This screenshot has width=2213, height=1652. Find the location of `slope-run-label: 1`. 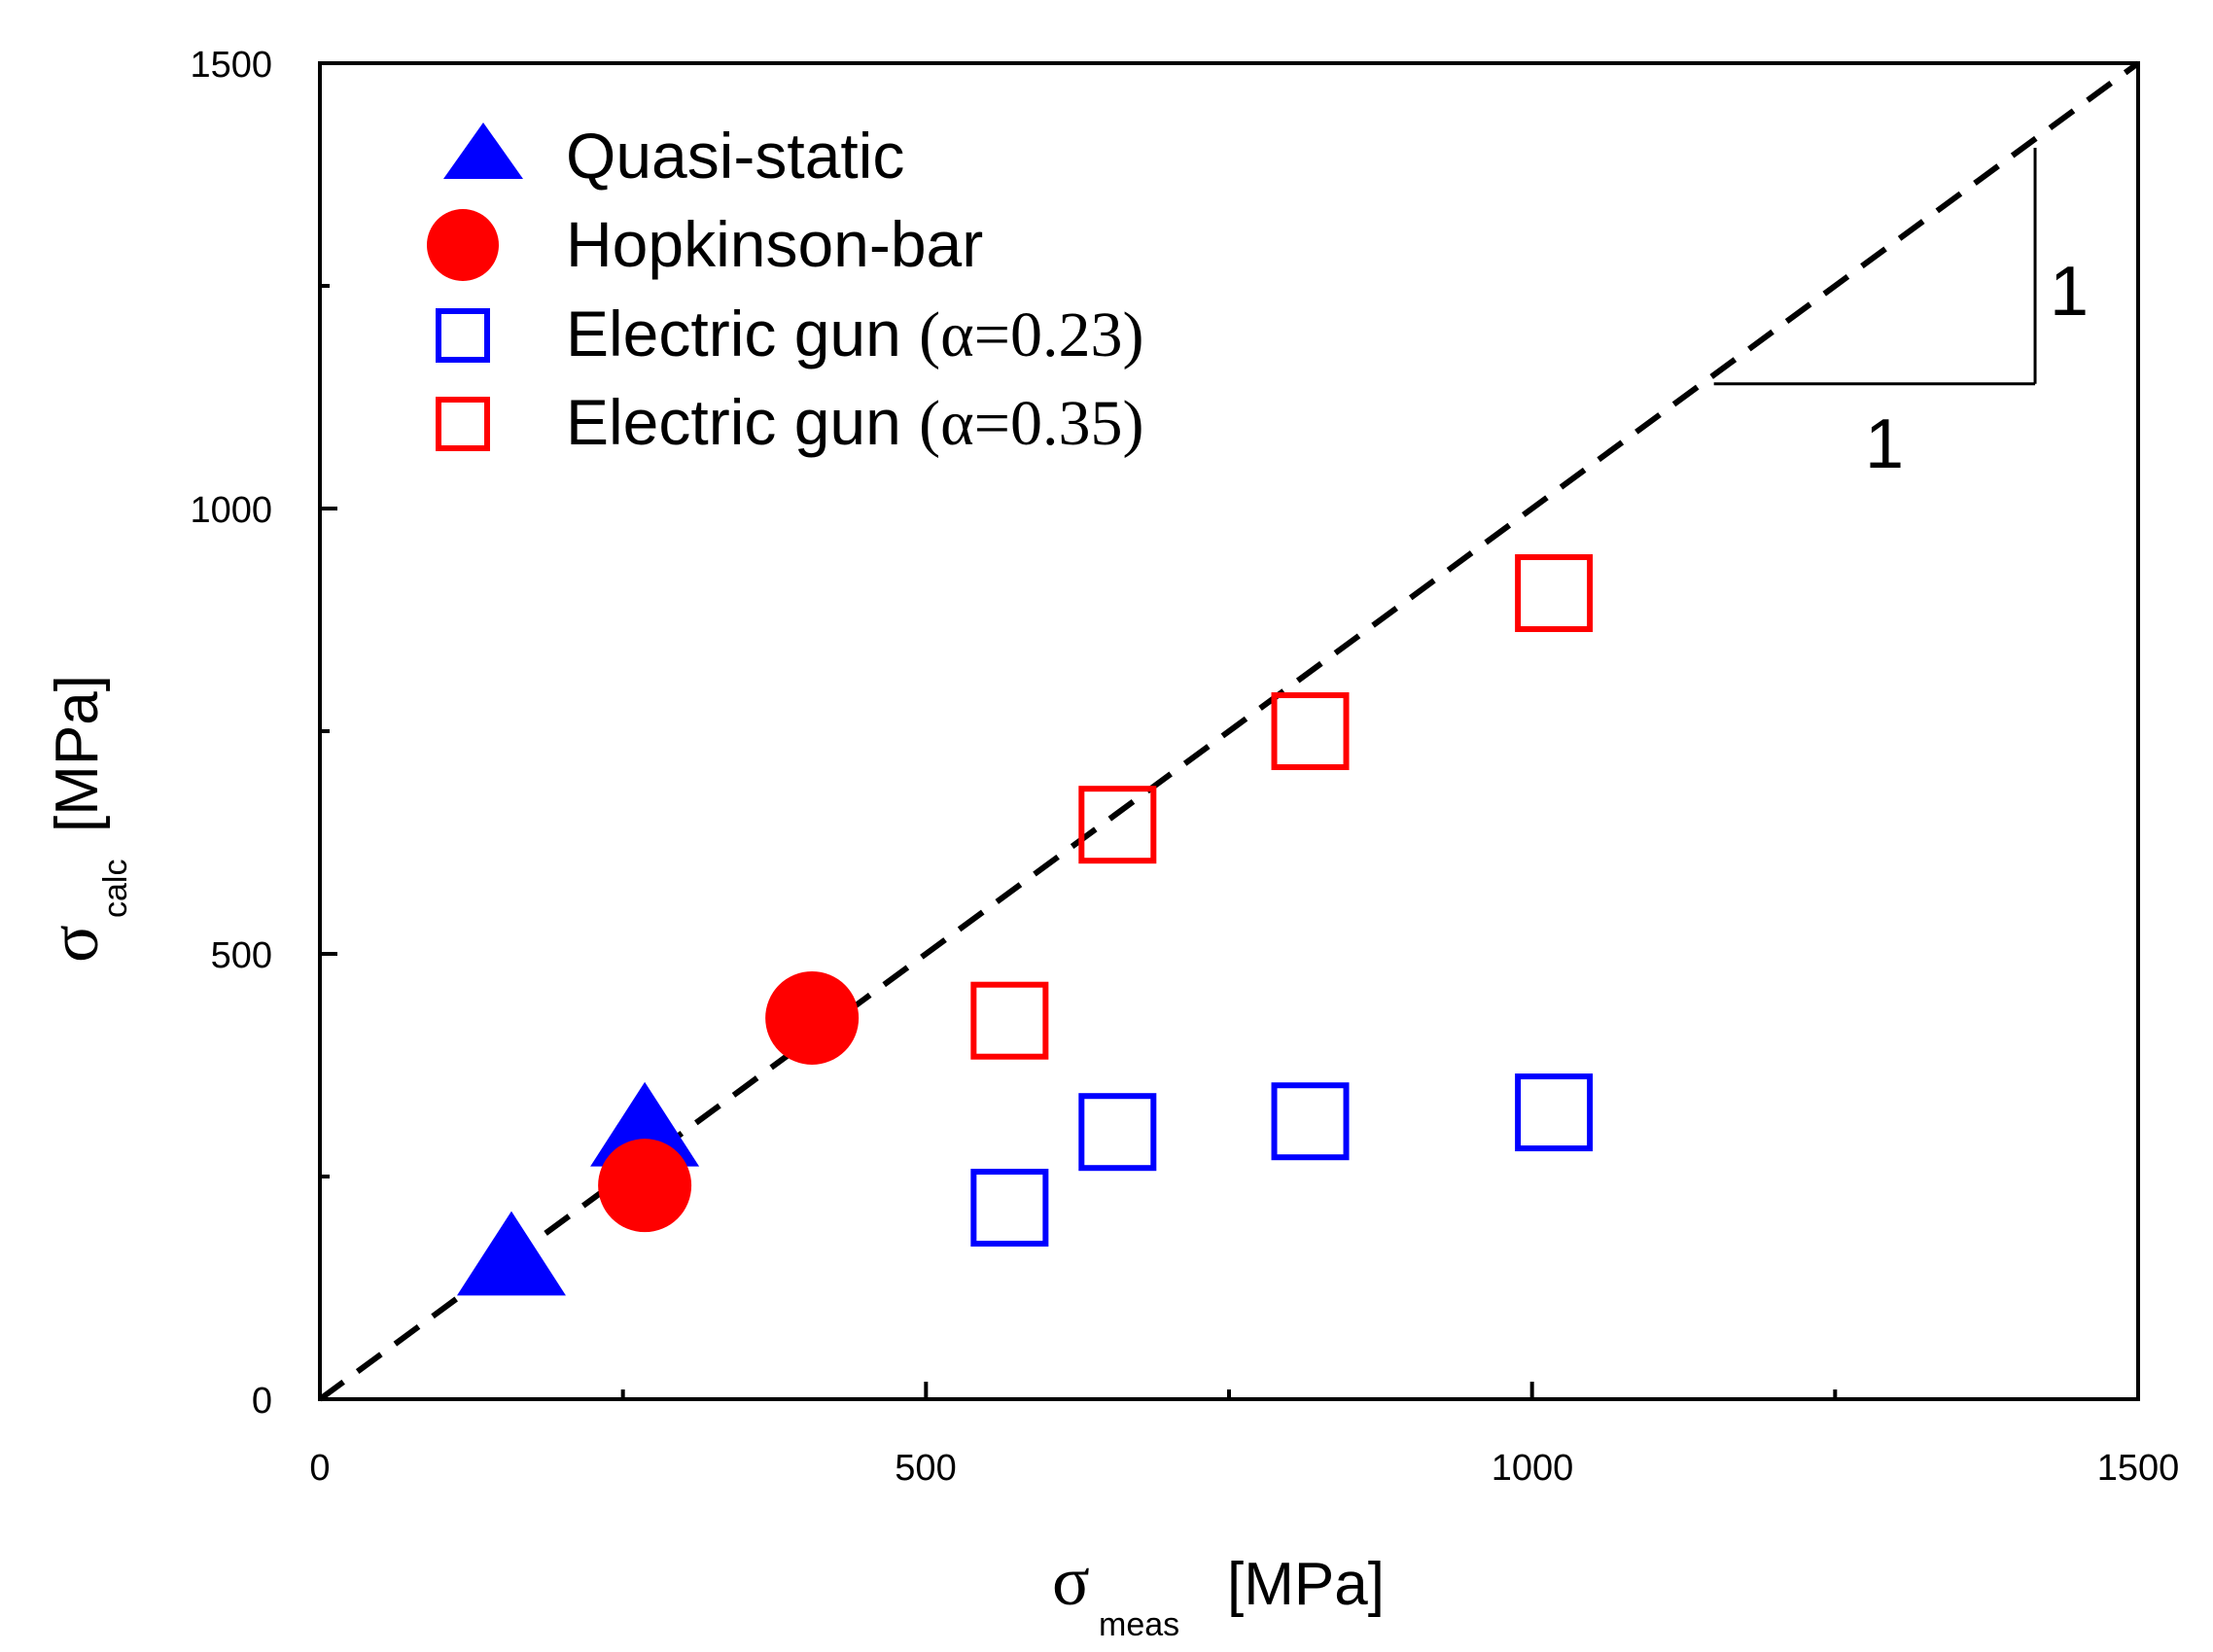

slope-run-label: 1 is located at coordinates (1884, 444).